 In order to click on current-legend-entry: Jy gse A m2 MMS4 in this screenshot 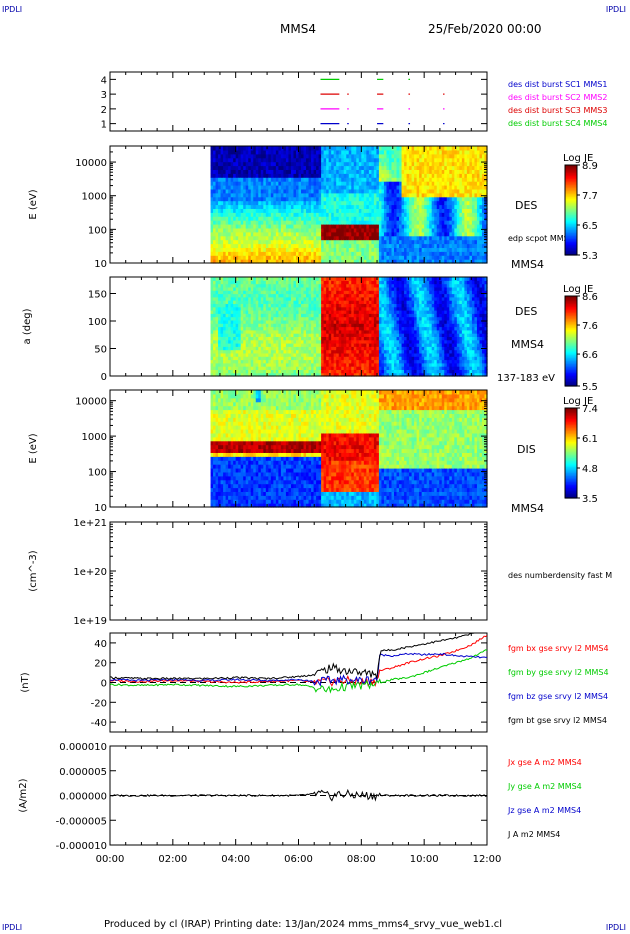, I will do `click(544, 786)`.